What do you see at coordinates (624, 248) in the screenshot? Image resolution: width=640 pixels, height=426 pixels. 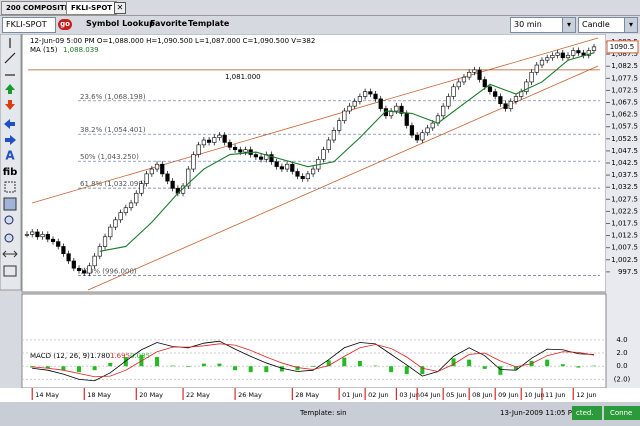 I see `y-tick-label: 1,007.5` at bounding box center [624, 248].